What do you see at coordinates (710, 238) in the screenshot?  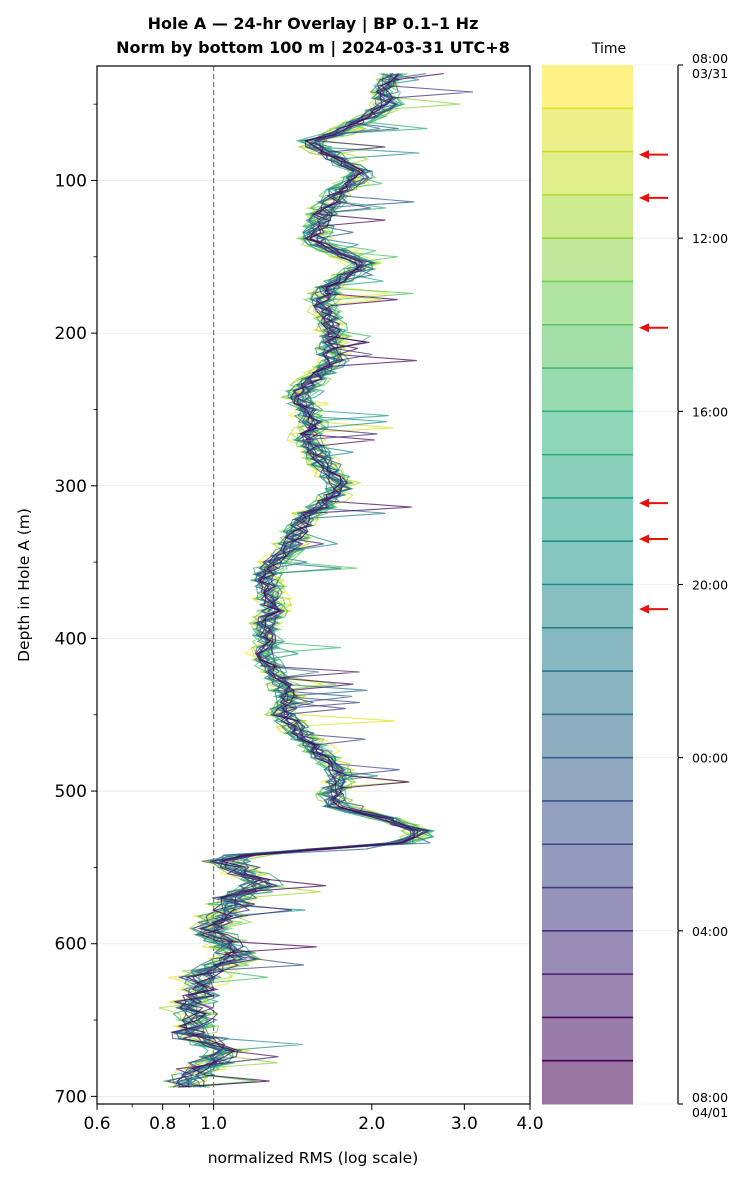 I see `time-tick-label: 12:00` at bounding box center [710, 238].